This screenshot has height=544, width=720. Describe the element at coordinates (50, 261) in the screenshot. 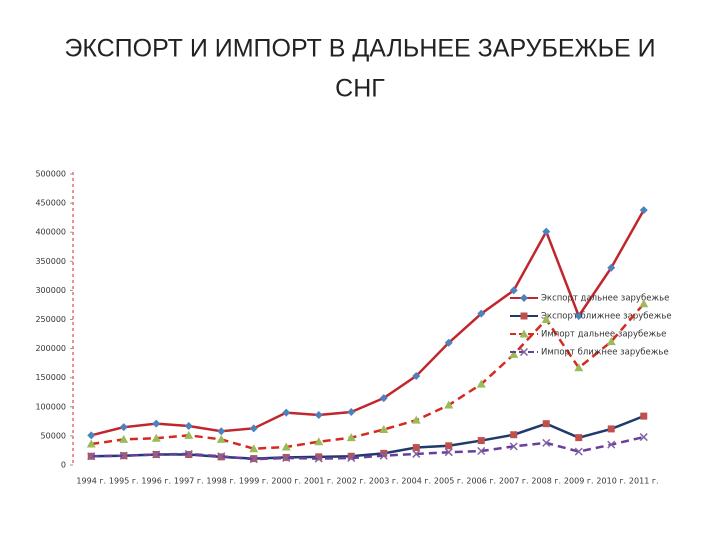

I see `y-tick-label: 350000` at that location.